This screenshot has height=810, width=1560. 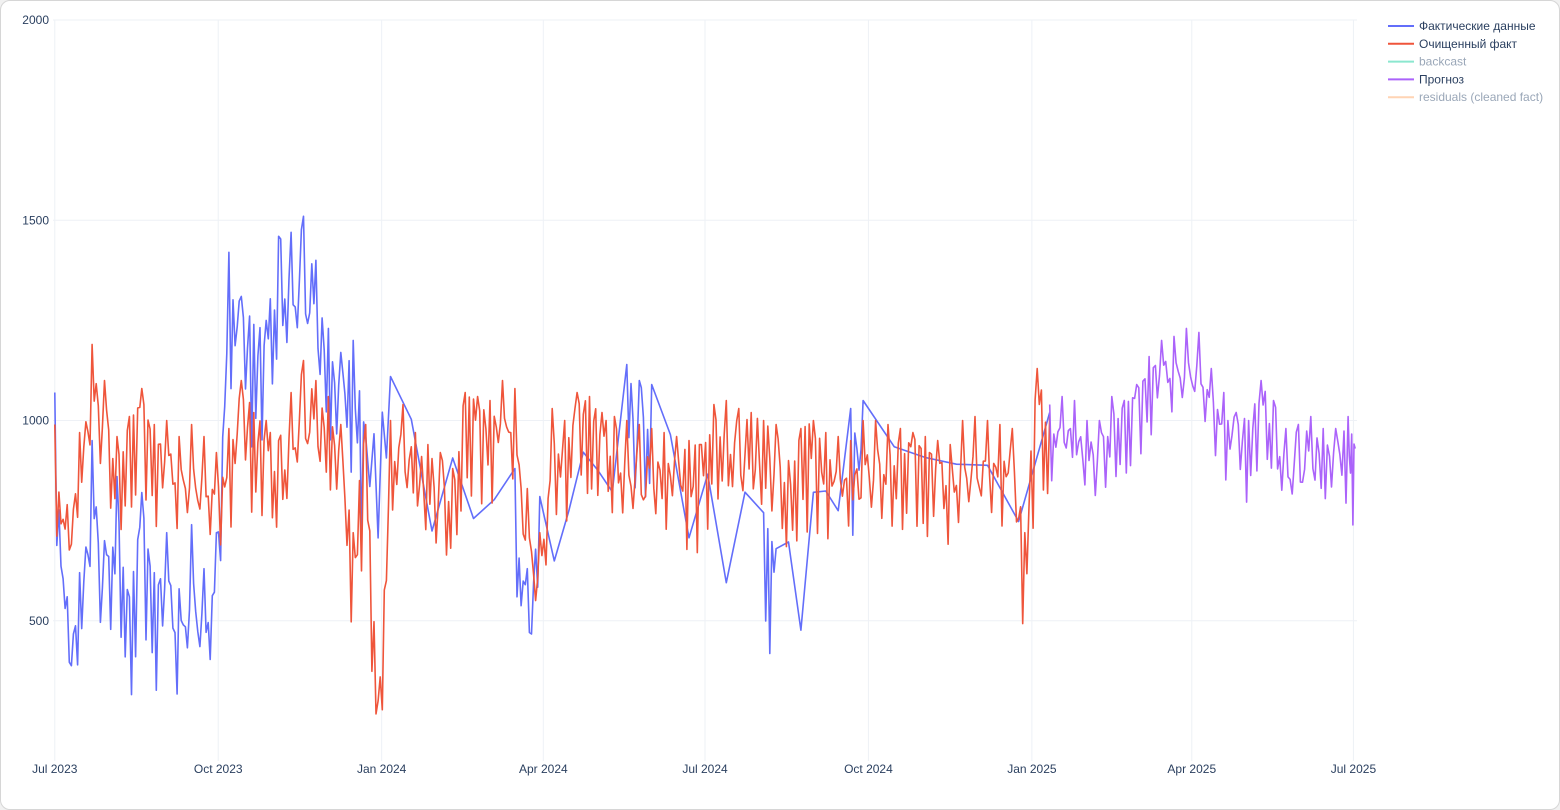 What do you see at coordinates (55, 769) in the screenshot?
I see `x-tick-label: Jul 2023` at bounding box center [55, 769].